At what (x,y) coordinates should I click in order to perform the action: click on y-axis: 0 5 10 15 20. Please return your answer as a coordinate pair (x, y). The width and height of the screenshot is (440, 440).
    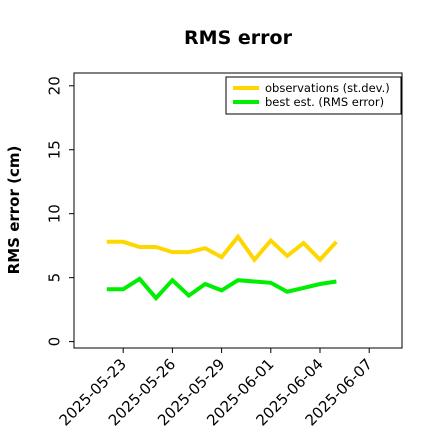
    Looking at the image, I should click on (60, 211).